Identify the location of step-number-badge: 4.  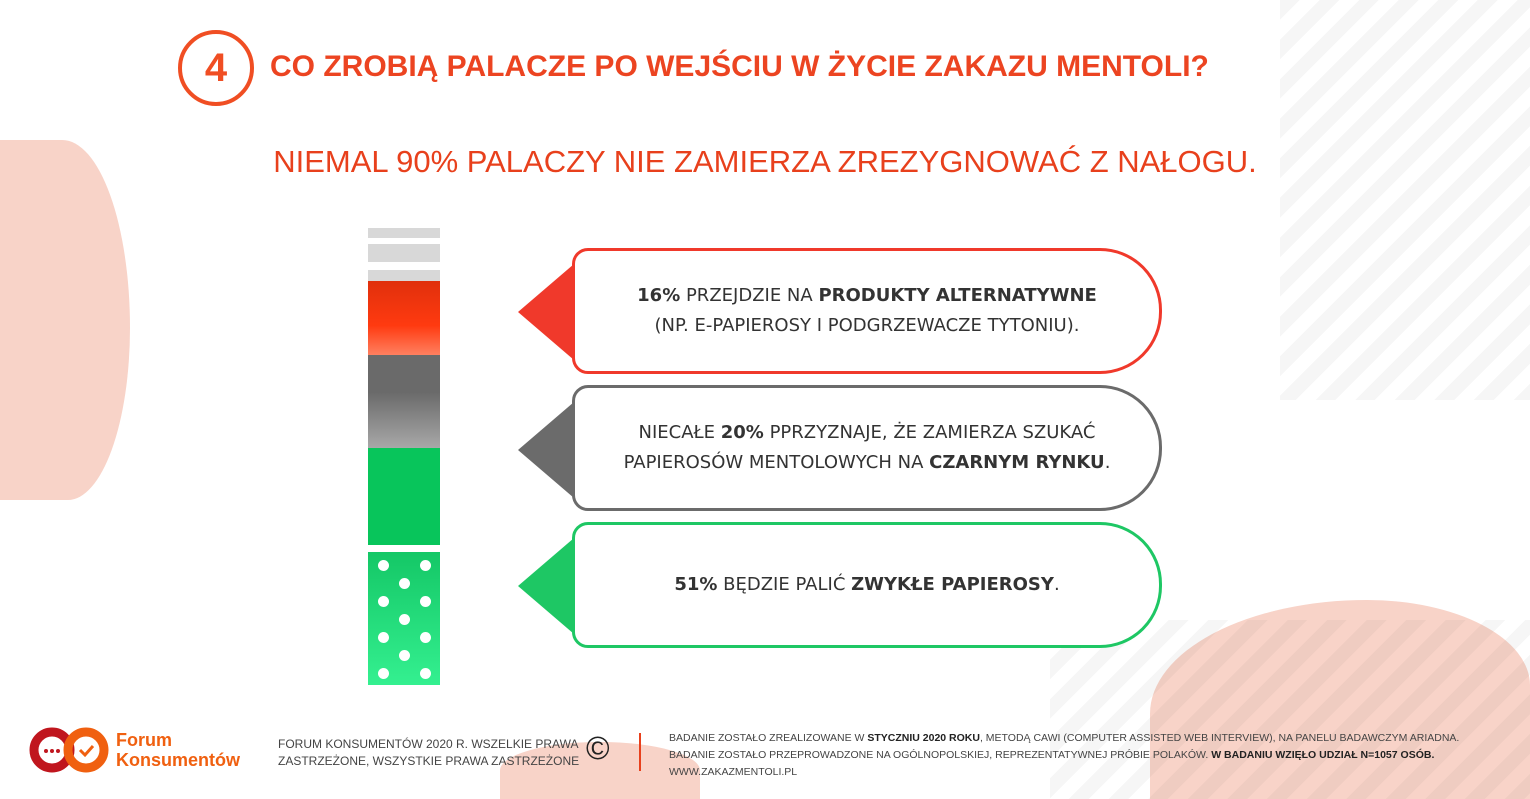
(216, 68).